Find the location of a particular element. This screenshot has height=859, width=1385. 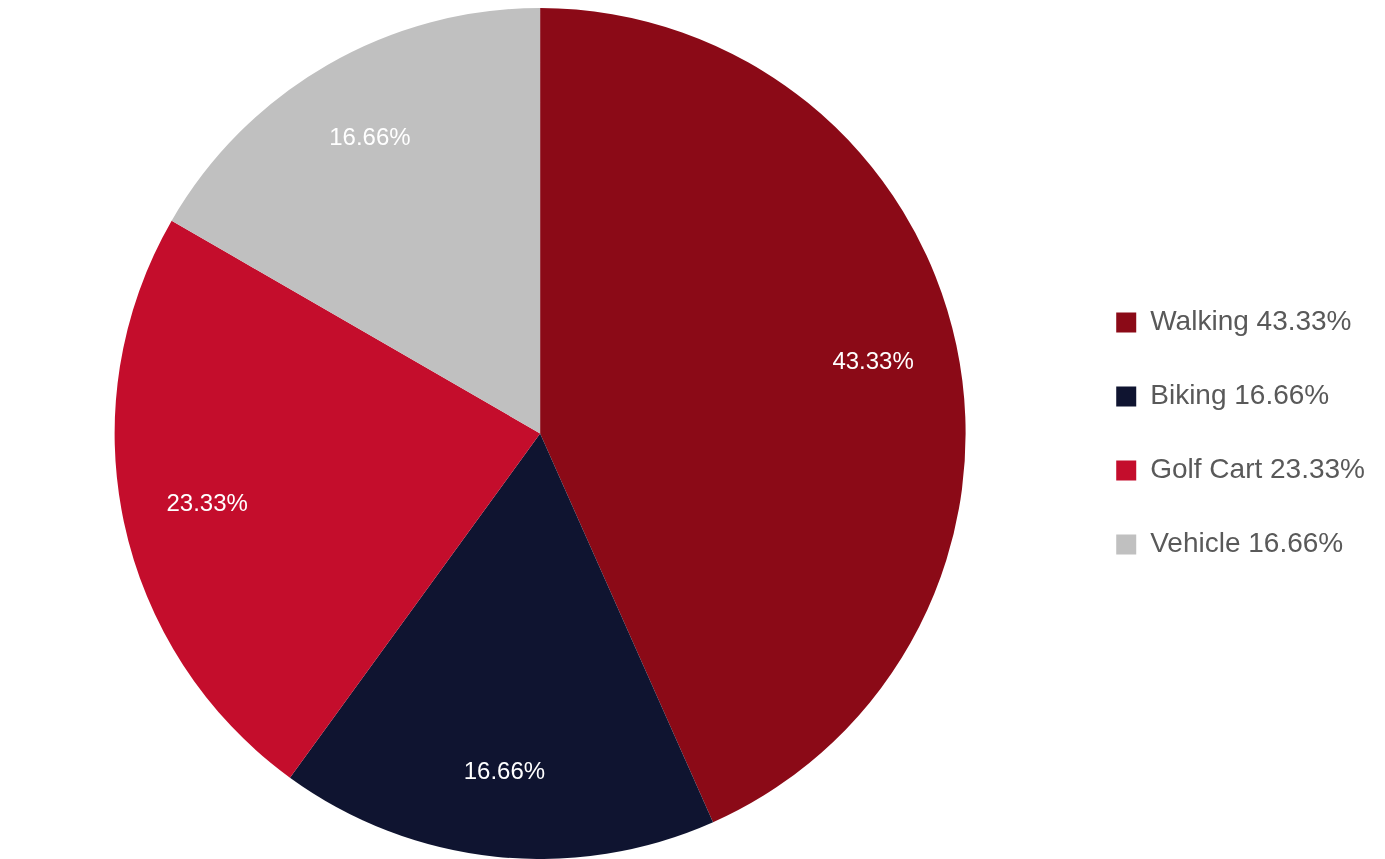

legend-label: Biking 16.66% is located at coordinates (1240, 395).